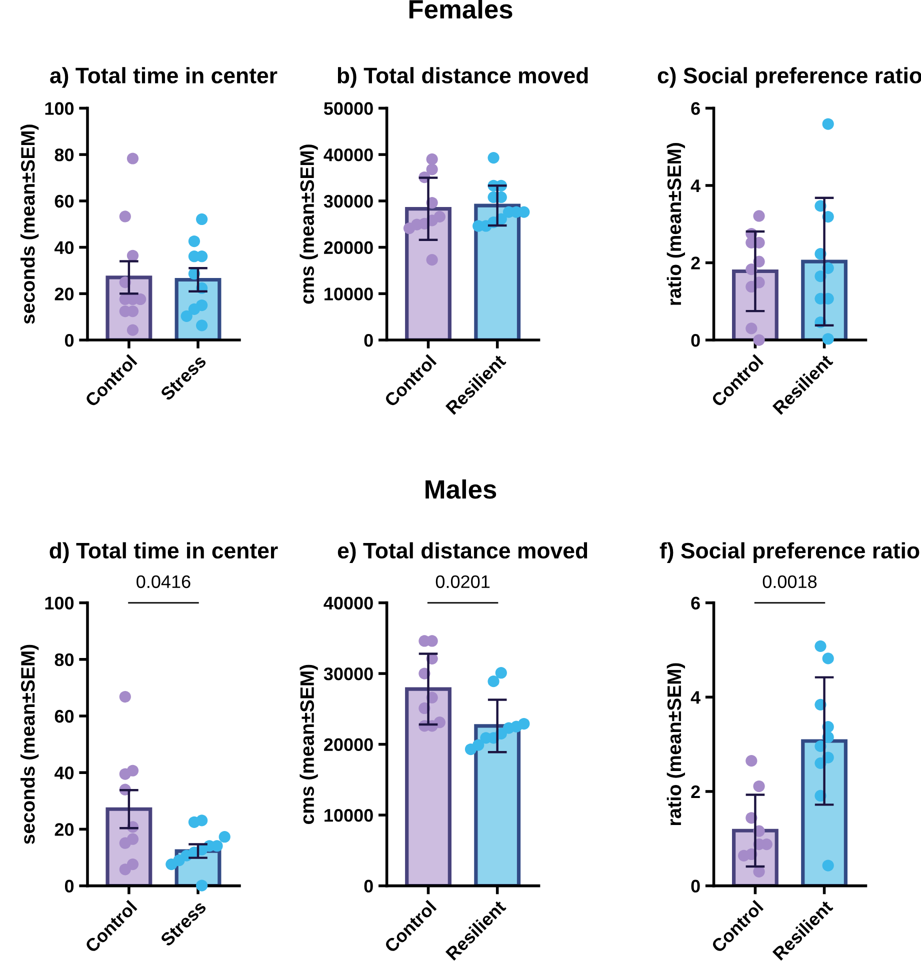 This screenshot has width=921, height=966. Describe the element at coordinates (463, 77) in the screenshot. I see `chart-title: b) Total distance moved` at that location.